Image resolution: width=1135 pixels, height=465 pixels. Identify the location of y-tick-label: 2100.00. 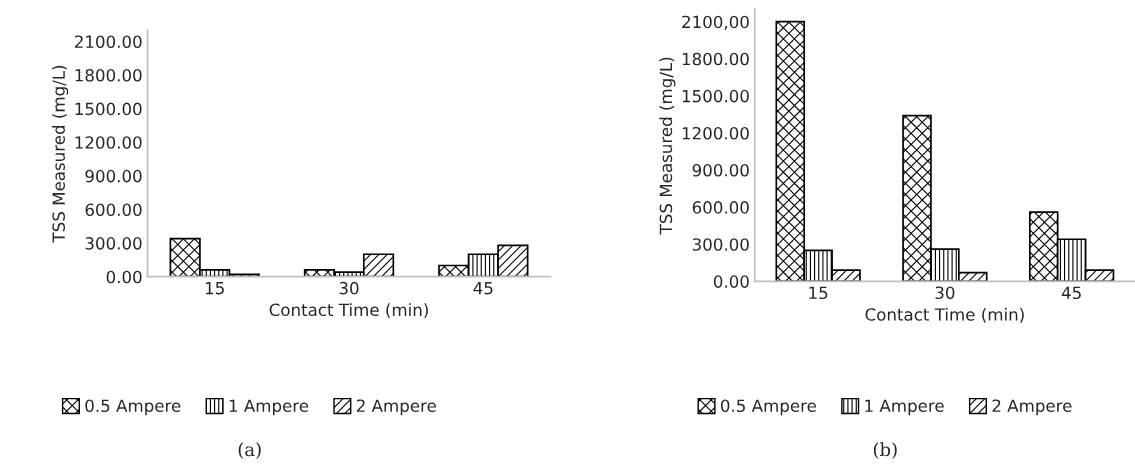
(108, 41).